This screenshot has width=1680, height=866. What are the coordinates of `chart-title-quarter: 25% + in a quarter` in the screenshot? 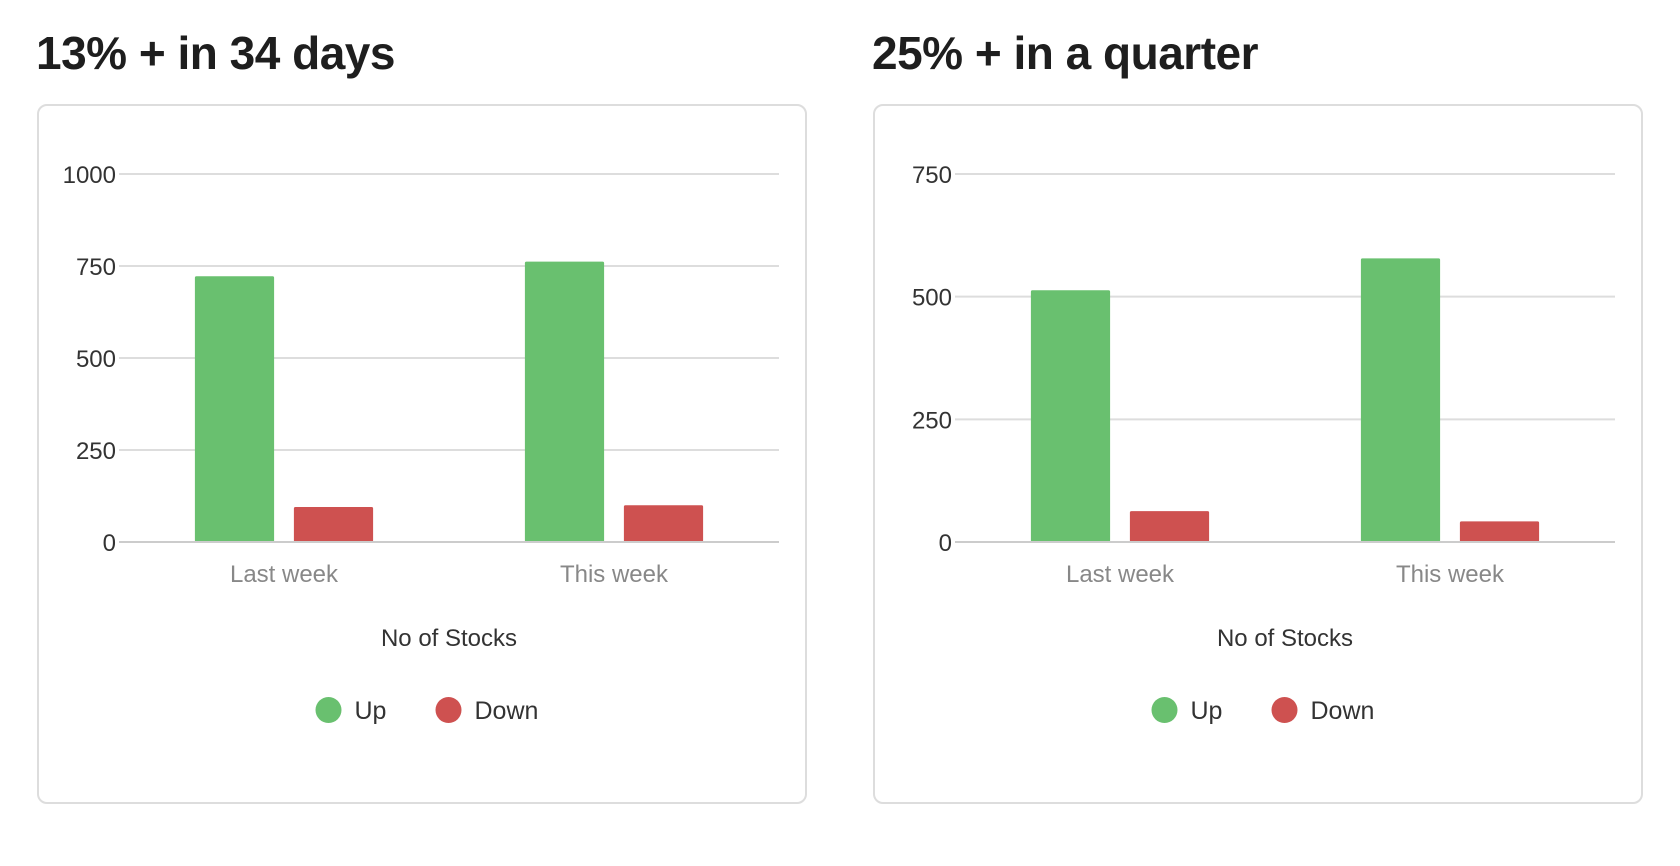 It's located at (1065, 53).